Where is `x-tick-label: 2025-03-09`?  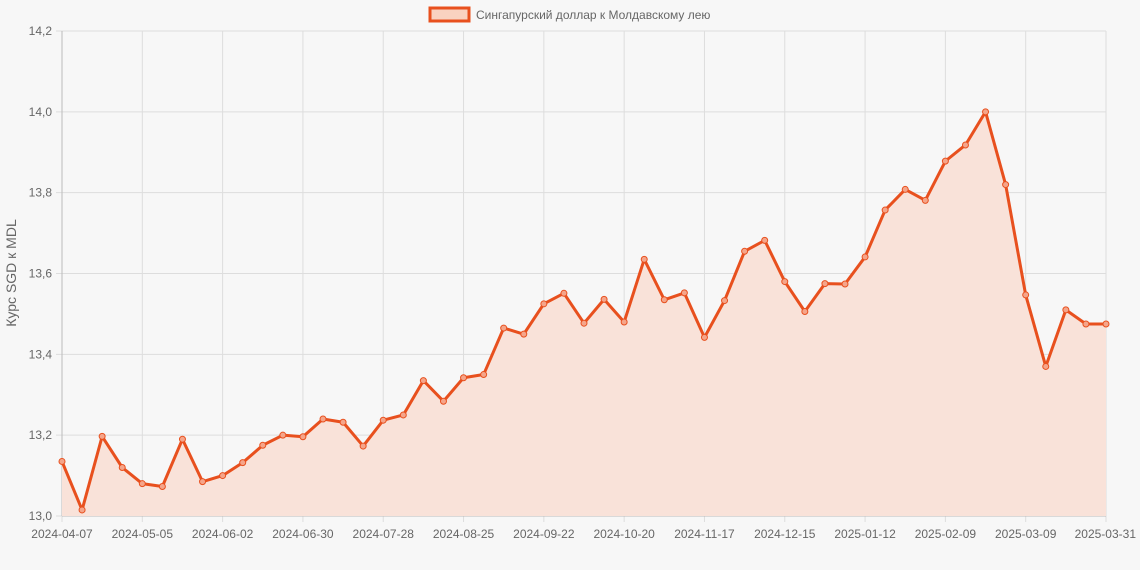
x-tick-label: 2025-03-09 is located at coordinates (1026, 534).